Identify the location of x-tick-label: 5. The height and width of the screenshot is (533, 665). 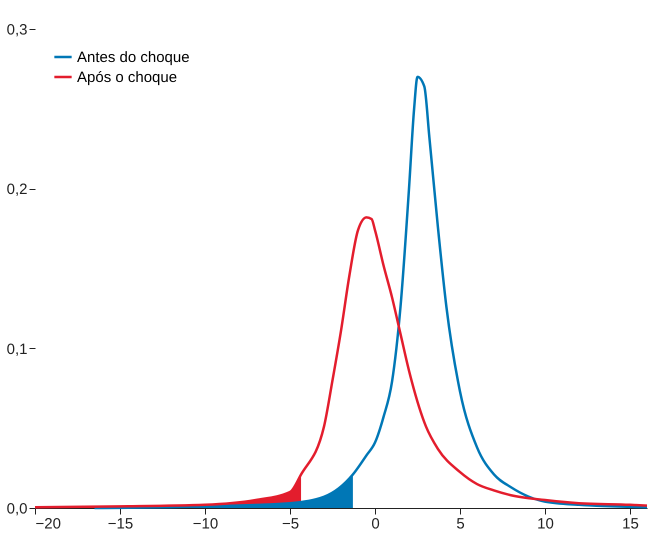
(460, 524).